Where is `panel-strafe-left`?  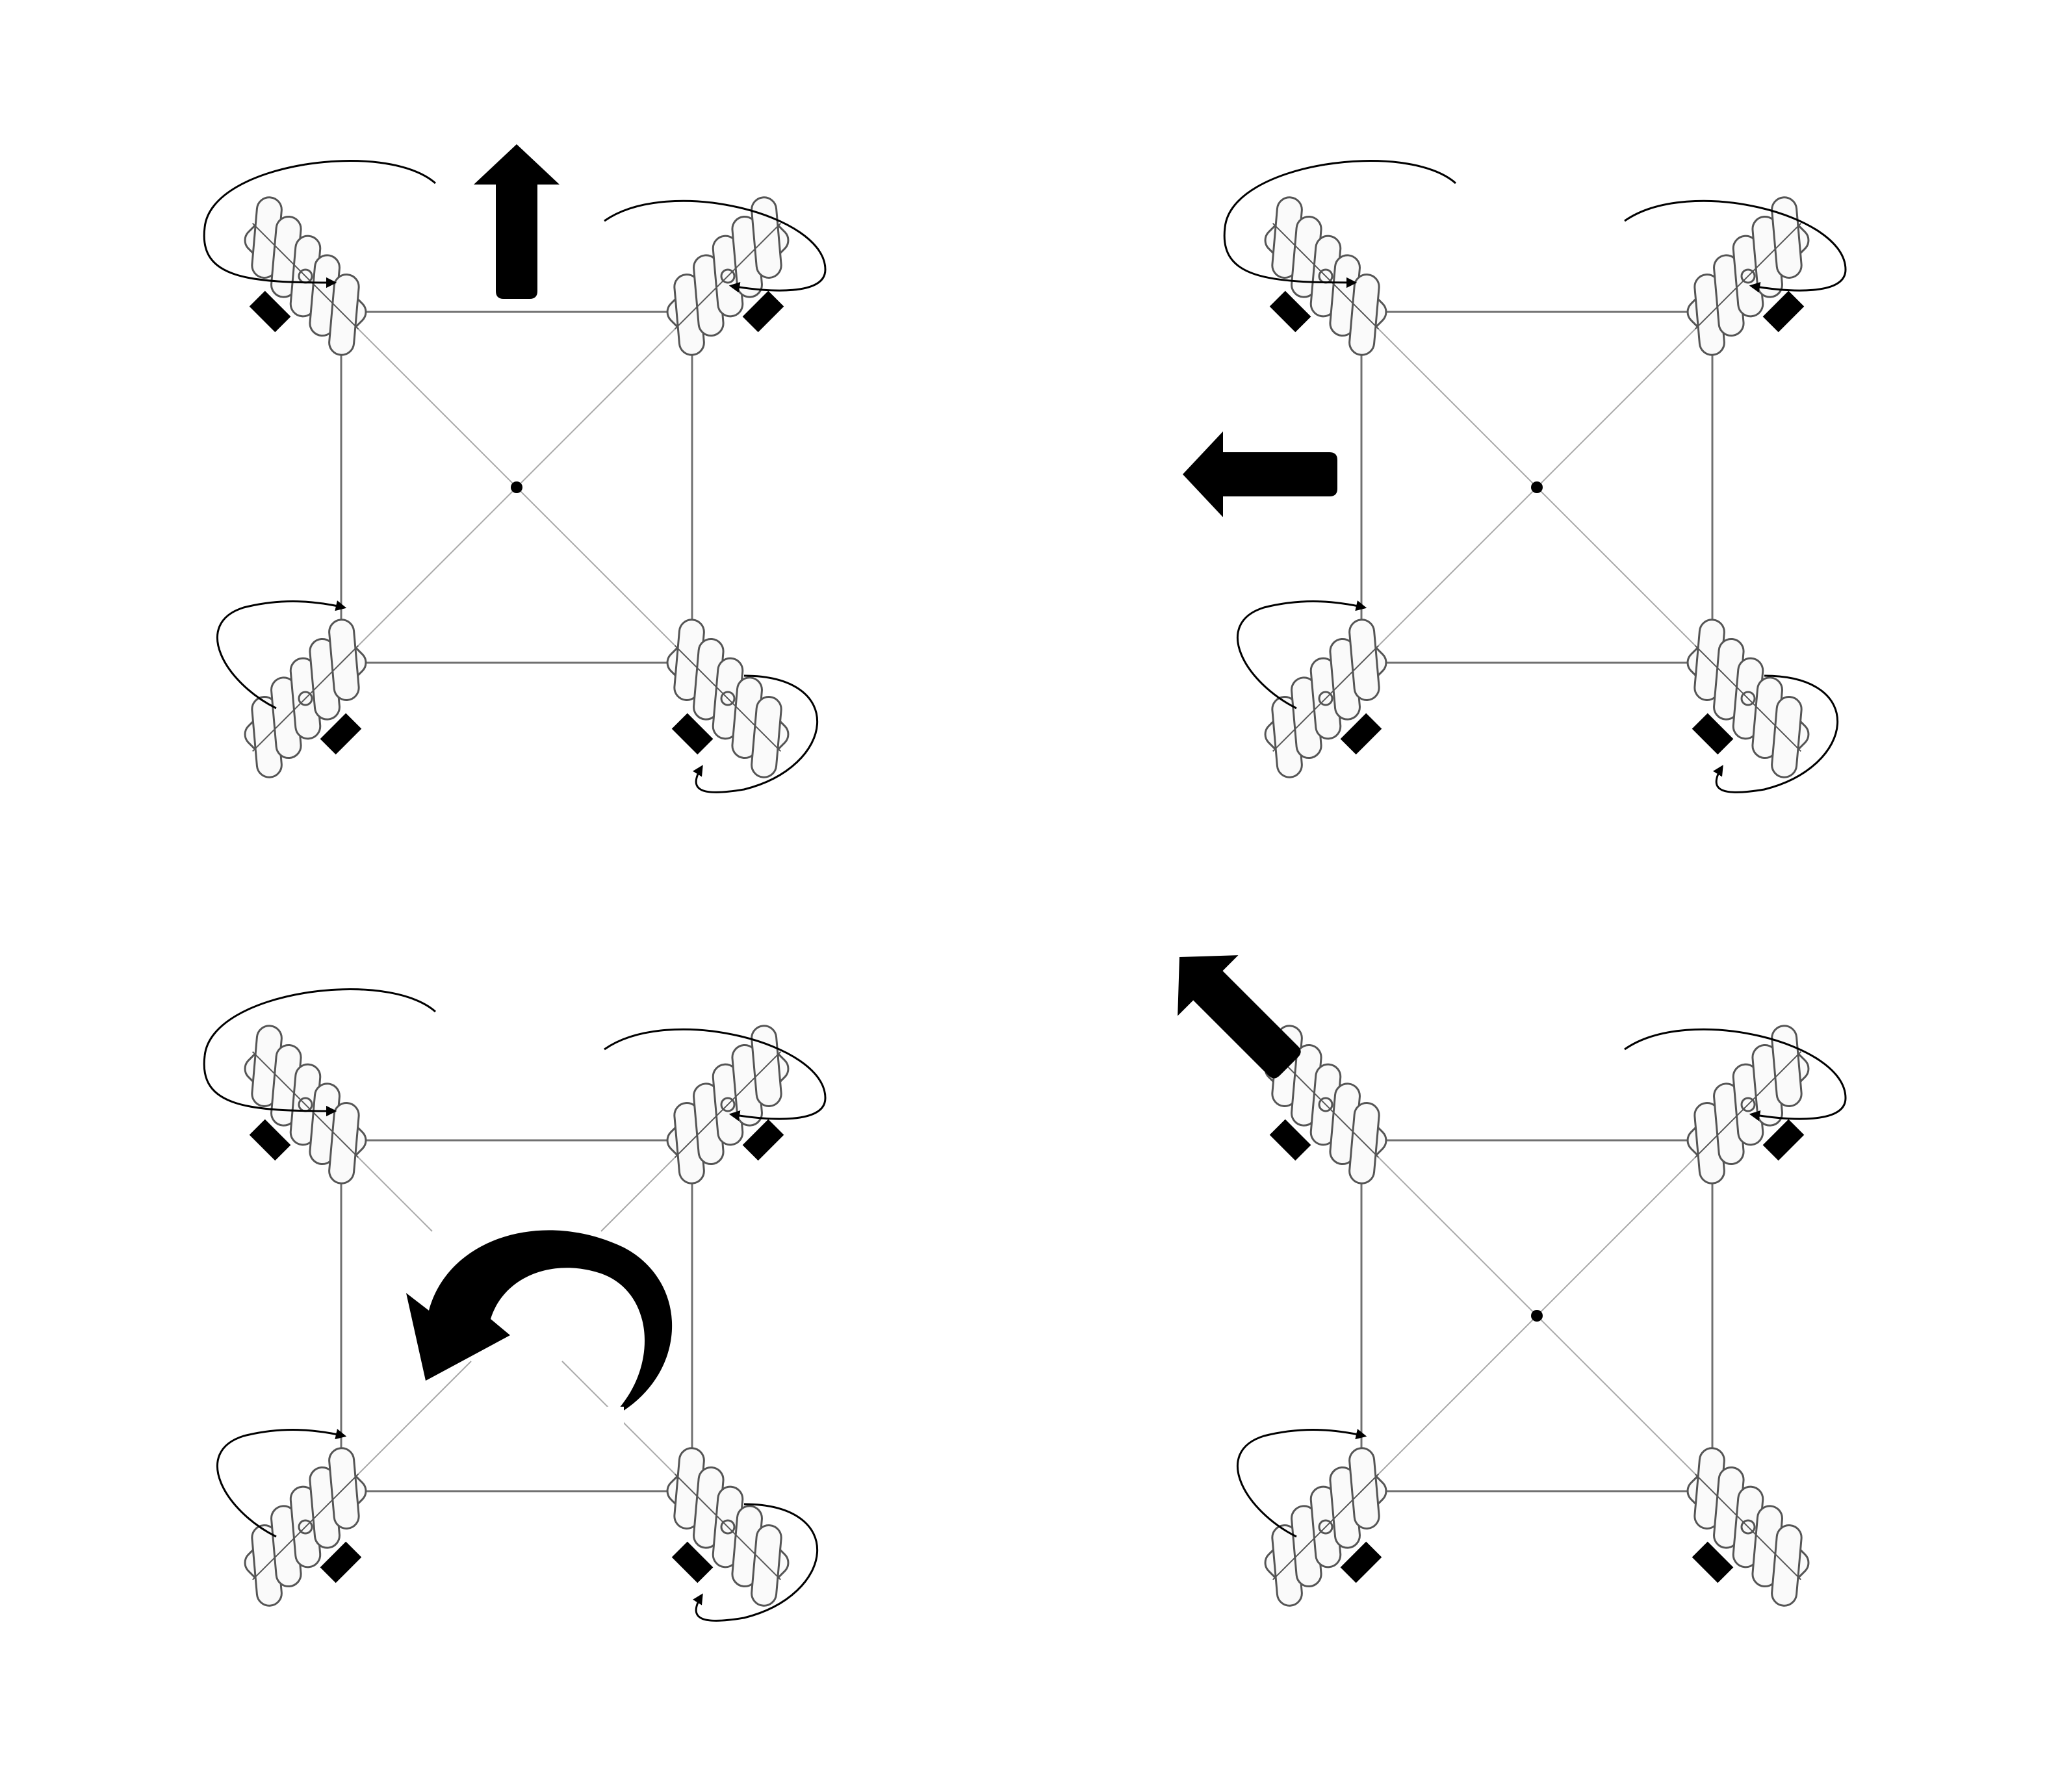 panel-strafe-left is located at coordinates (1515, 476).